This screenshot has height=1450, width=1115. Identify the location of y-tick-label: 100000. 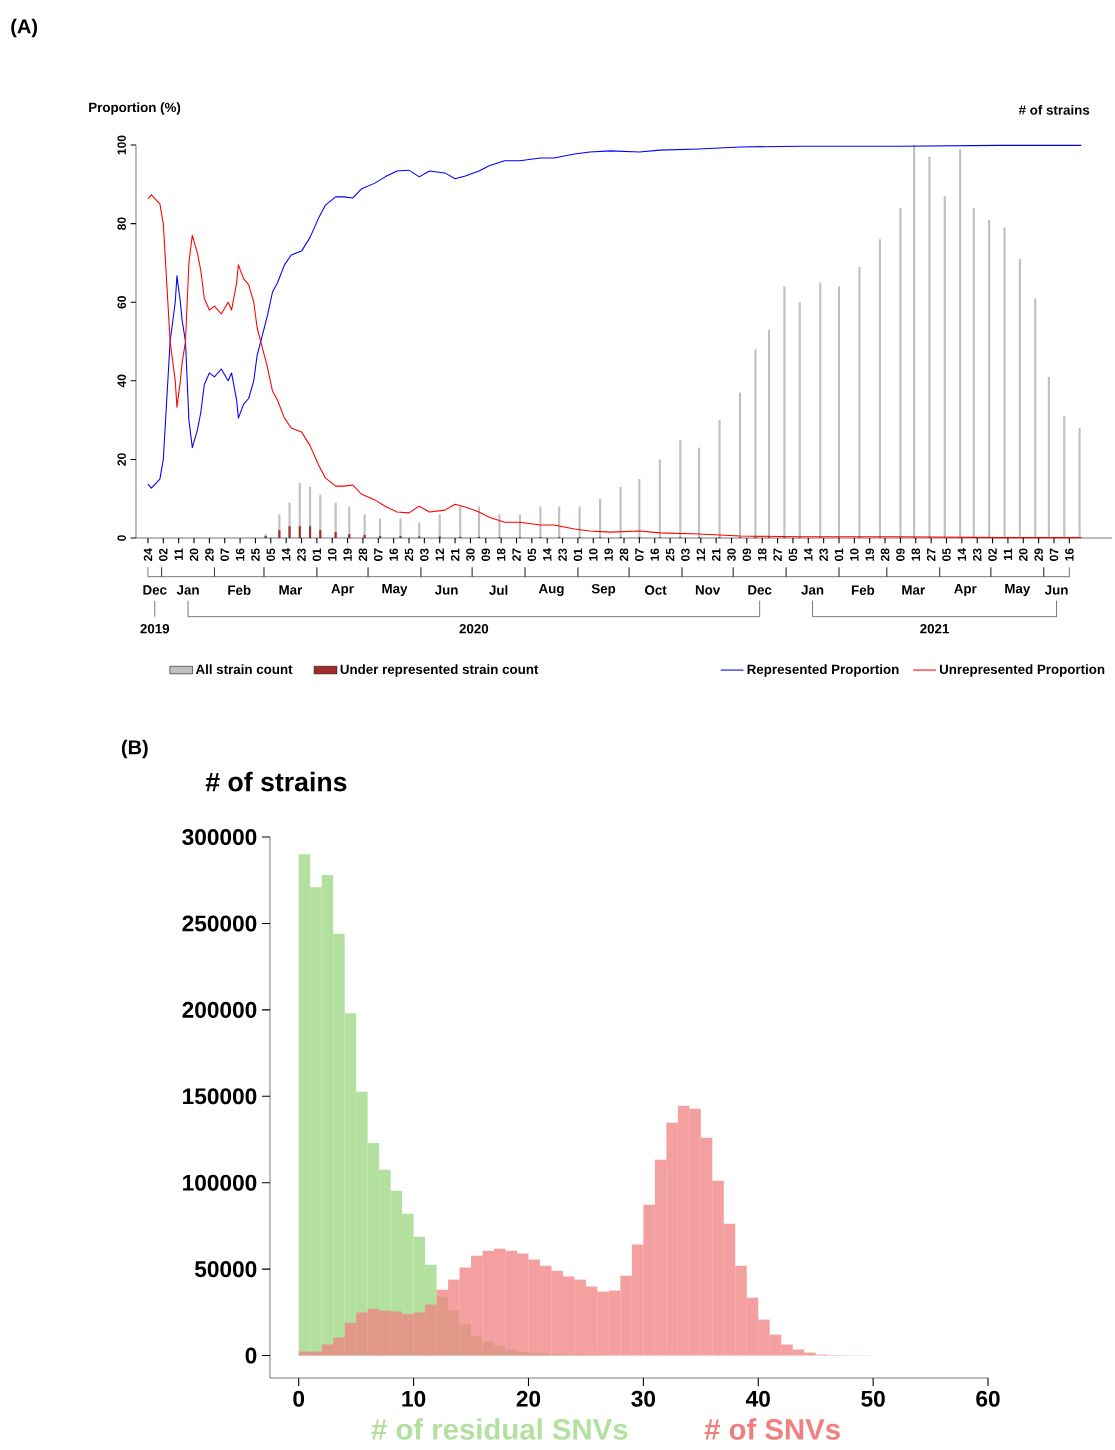
(220, 1182).